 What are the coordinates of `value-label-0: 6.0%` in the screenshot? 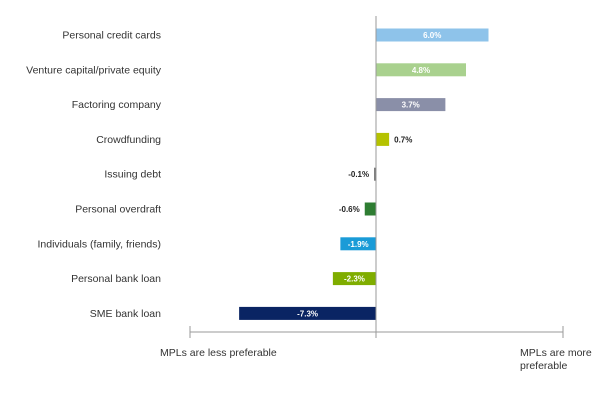 It's located at (432, 35).